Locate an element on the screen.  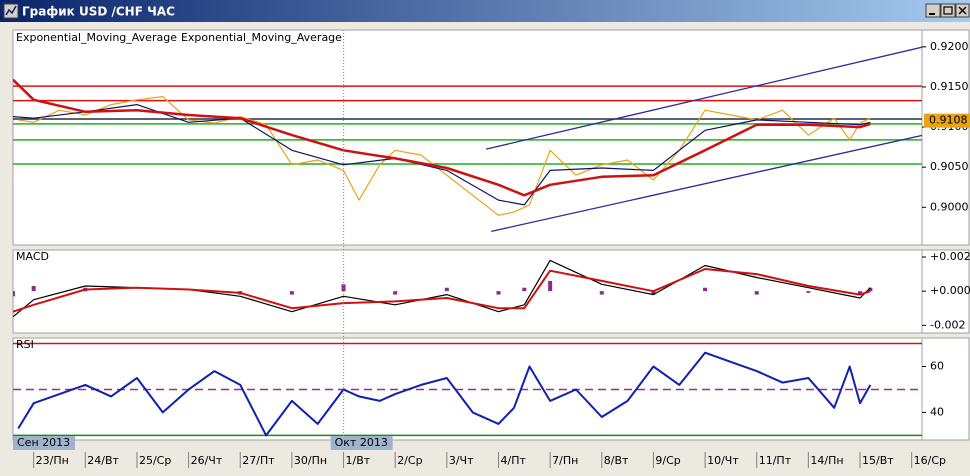
maximize-button-face is located at coordinates (948, 10).